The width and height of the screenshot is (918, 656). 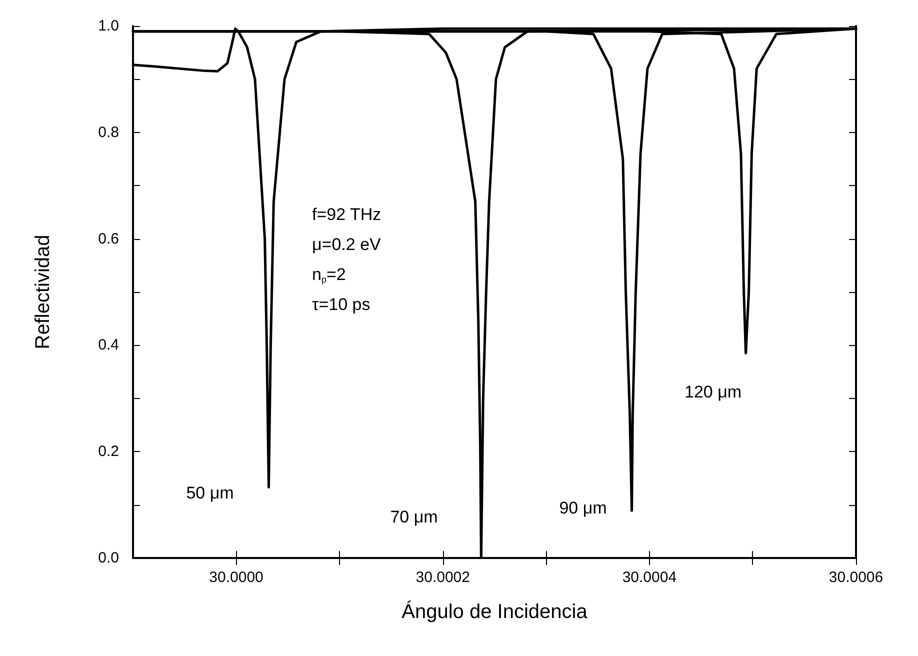 I want to click on x-tick-label: 30.0006, so click(x=856, y=577).